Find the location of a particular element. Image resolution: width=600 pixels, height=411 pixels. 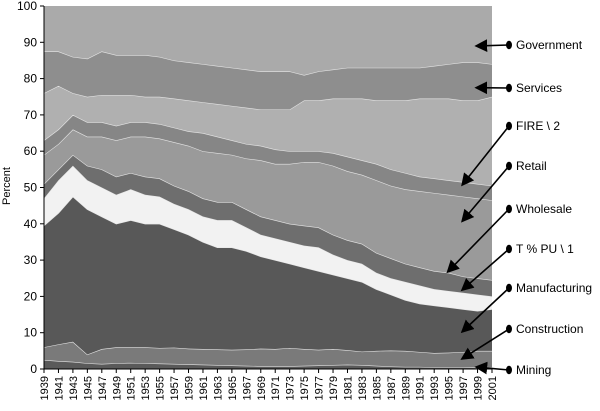

x-tick-label: 1993 is located at coordinates (435, 388).